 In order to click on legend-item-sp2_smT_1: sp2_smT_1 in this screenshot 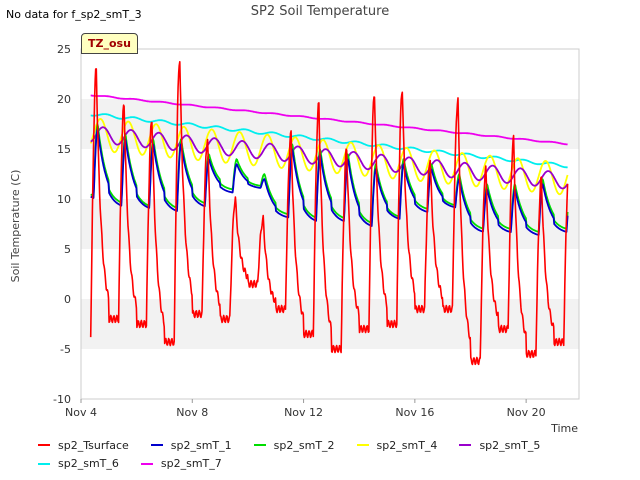, I will do `click(191, 445)`.